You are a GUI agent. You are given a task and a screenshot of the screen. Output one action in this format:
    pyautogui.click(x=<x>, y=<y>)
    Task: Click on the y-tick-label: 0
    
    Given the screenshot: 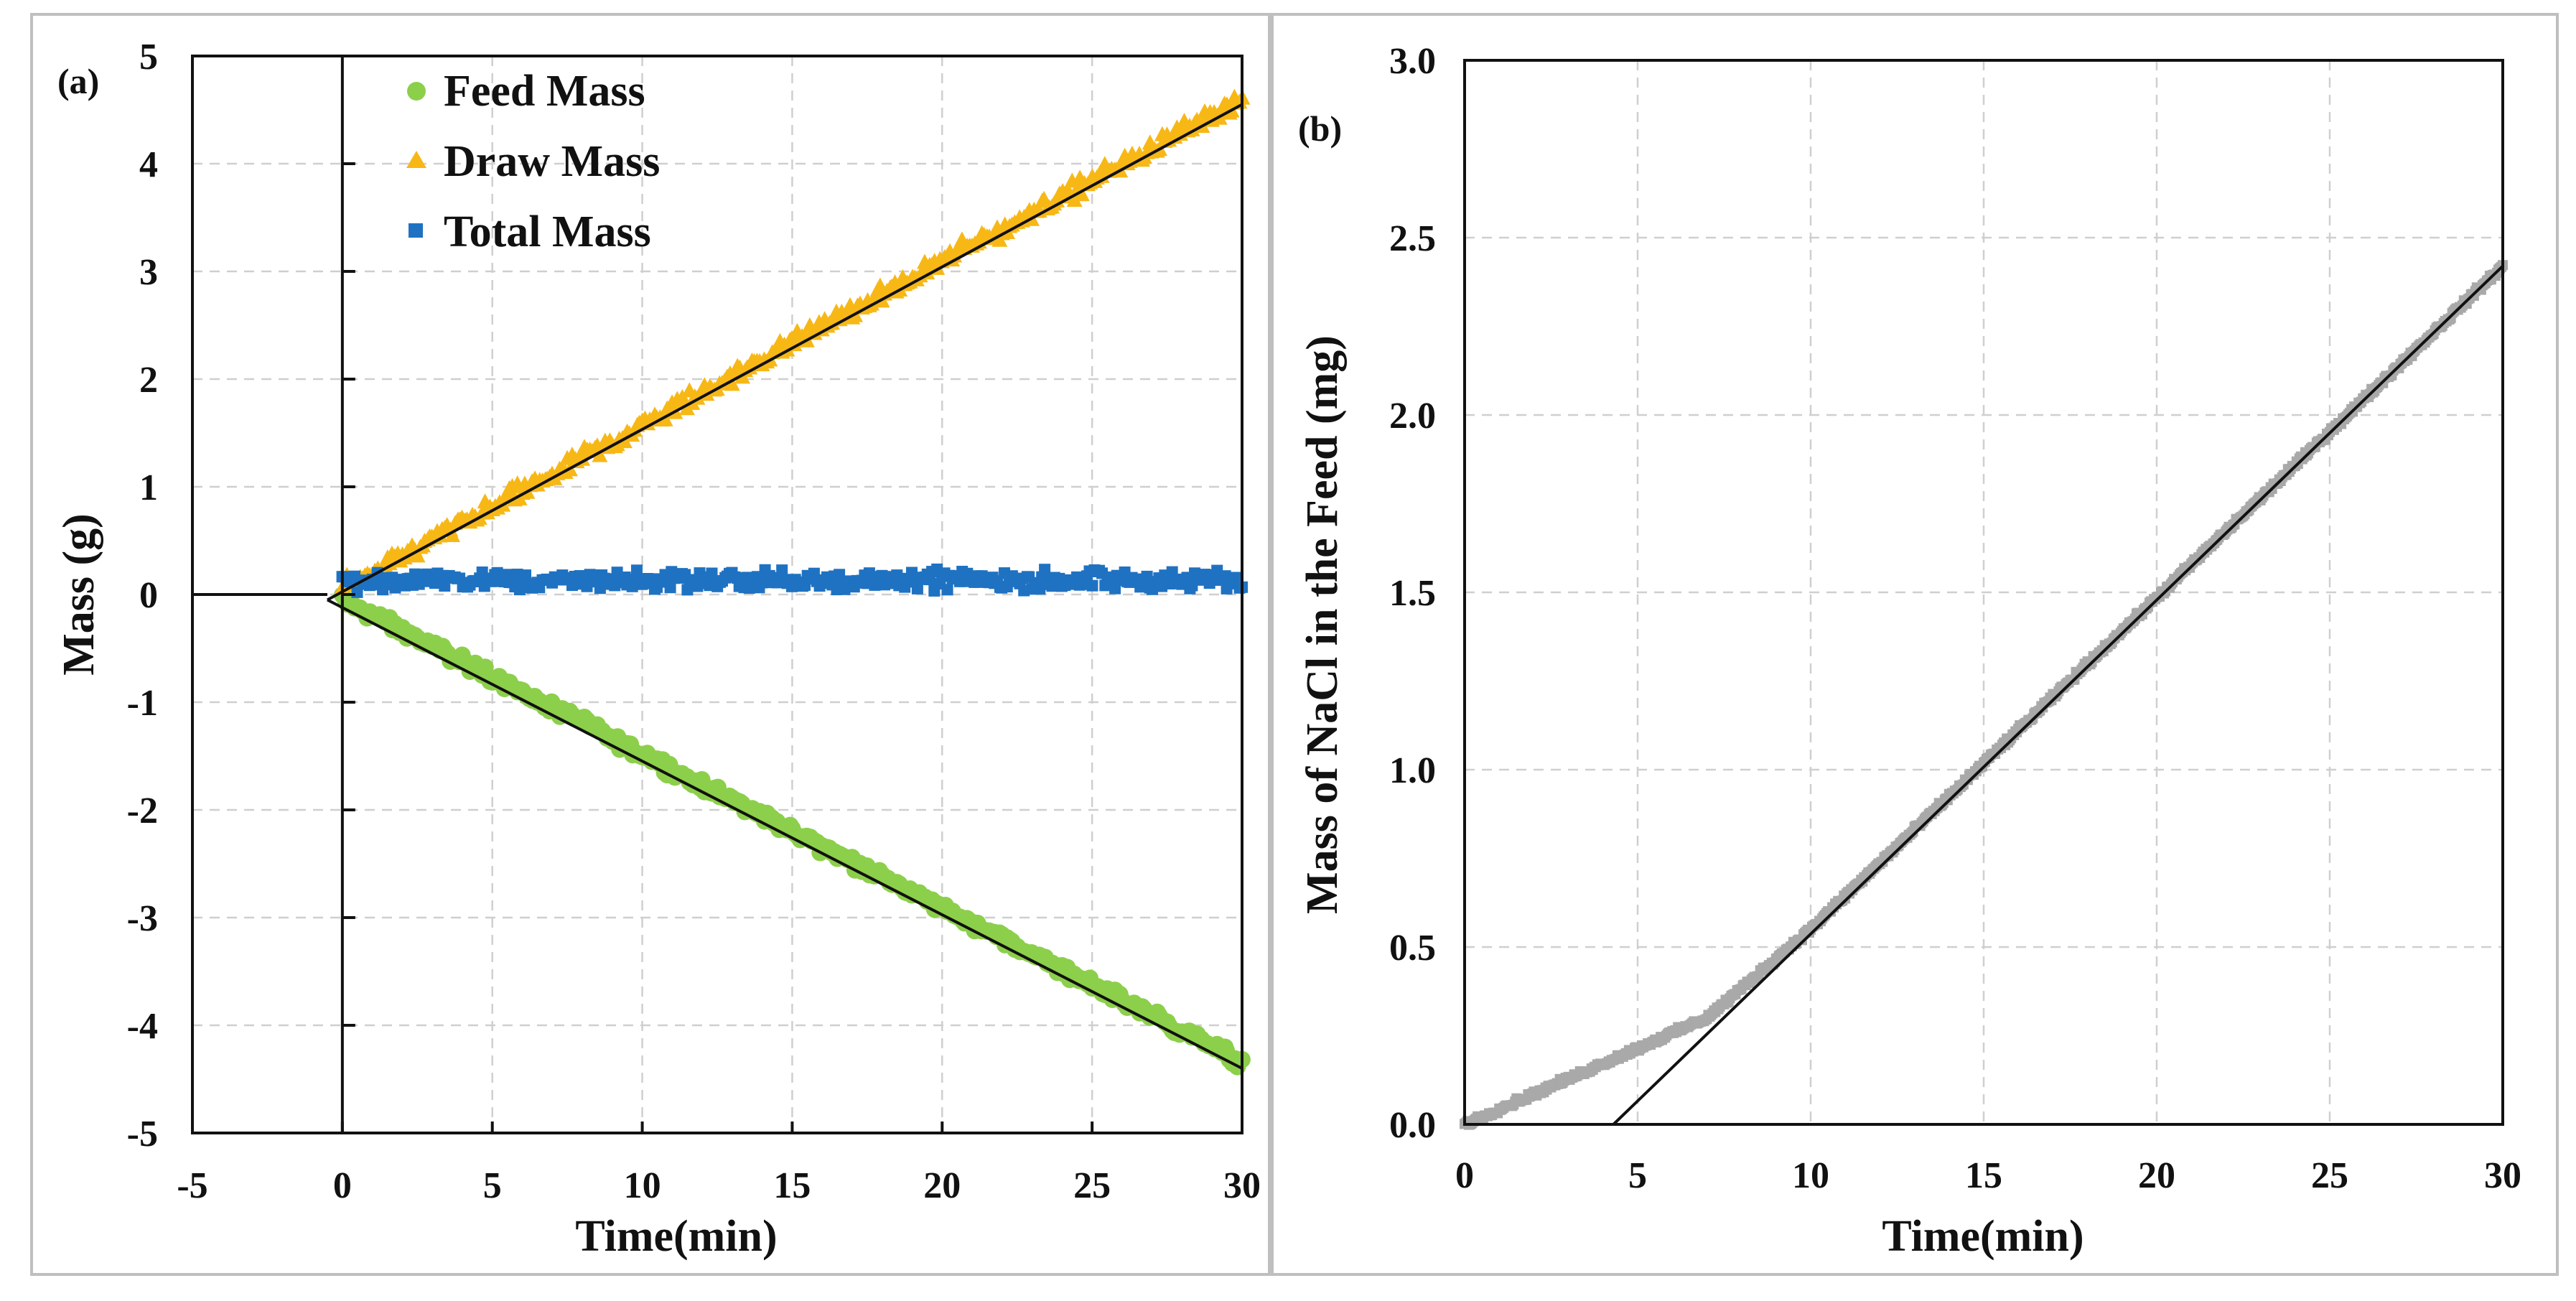 What is the action you would take?
    pyautogui.click(x=148, y=595)
    